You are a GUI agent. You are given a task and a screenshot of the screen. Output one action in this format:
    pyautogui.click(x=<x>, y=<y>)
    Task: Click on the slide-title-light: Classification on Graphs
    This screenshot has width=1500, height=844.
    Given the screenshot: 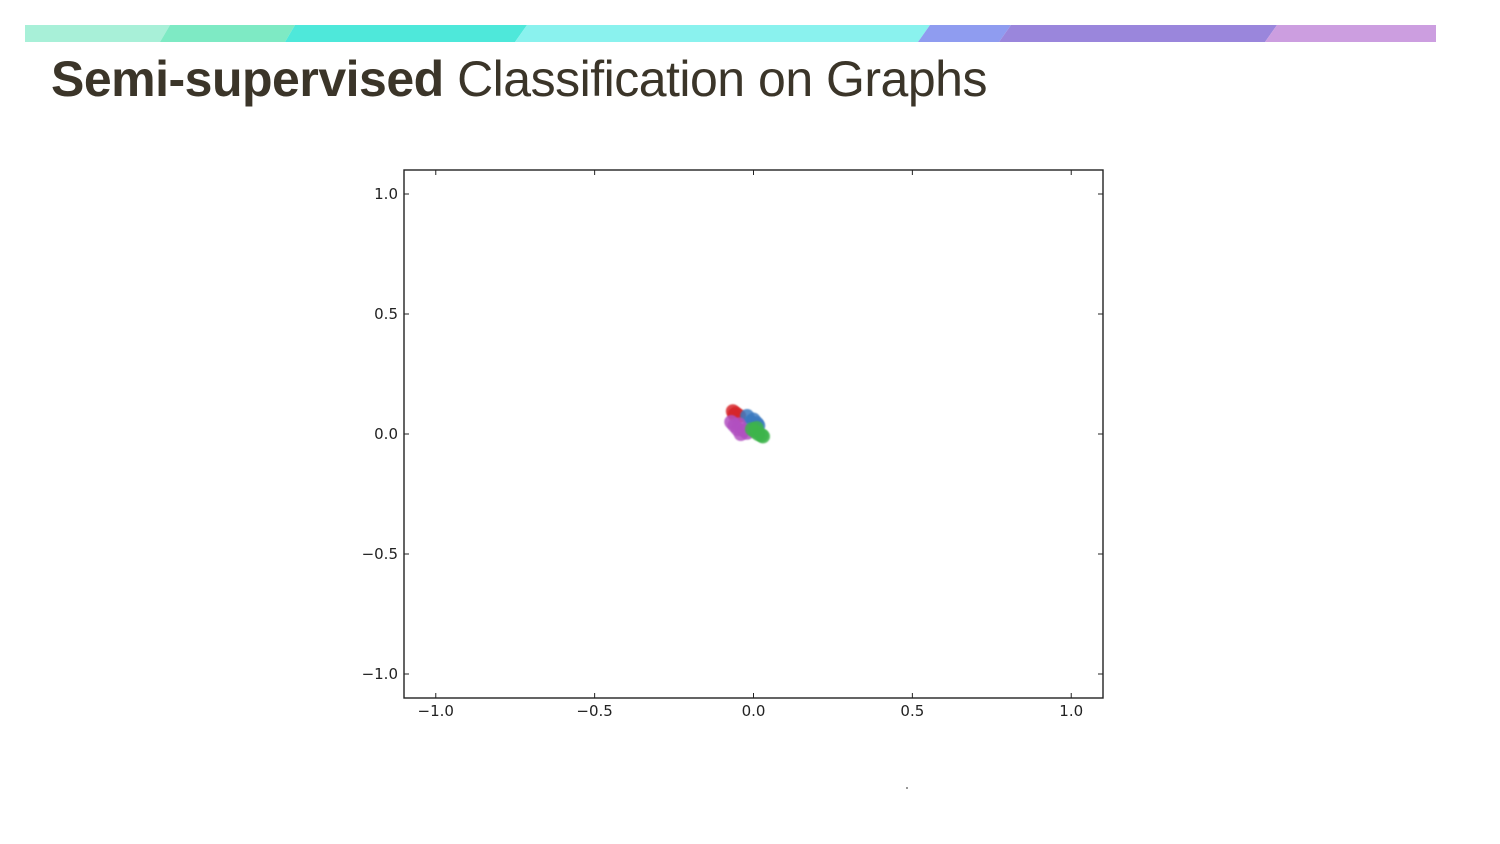 What is the action you would take?
    pyautogui.click(x=715, y=79)
    